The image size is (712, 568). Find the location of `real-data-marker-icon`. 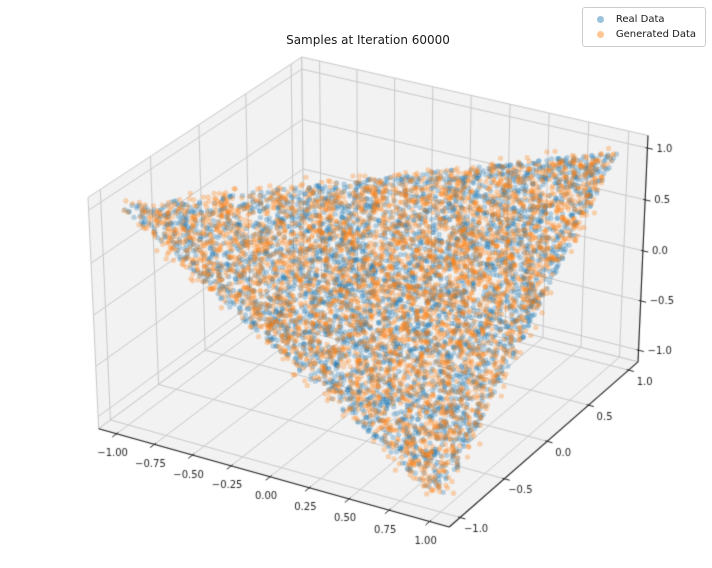

real-data-marker-icon is located at coordinates (601, 19).